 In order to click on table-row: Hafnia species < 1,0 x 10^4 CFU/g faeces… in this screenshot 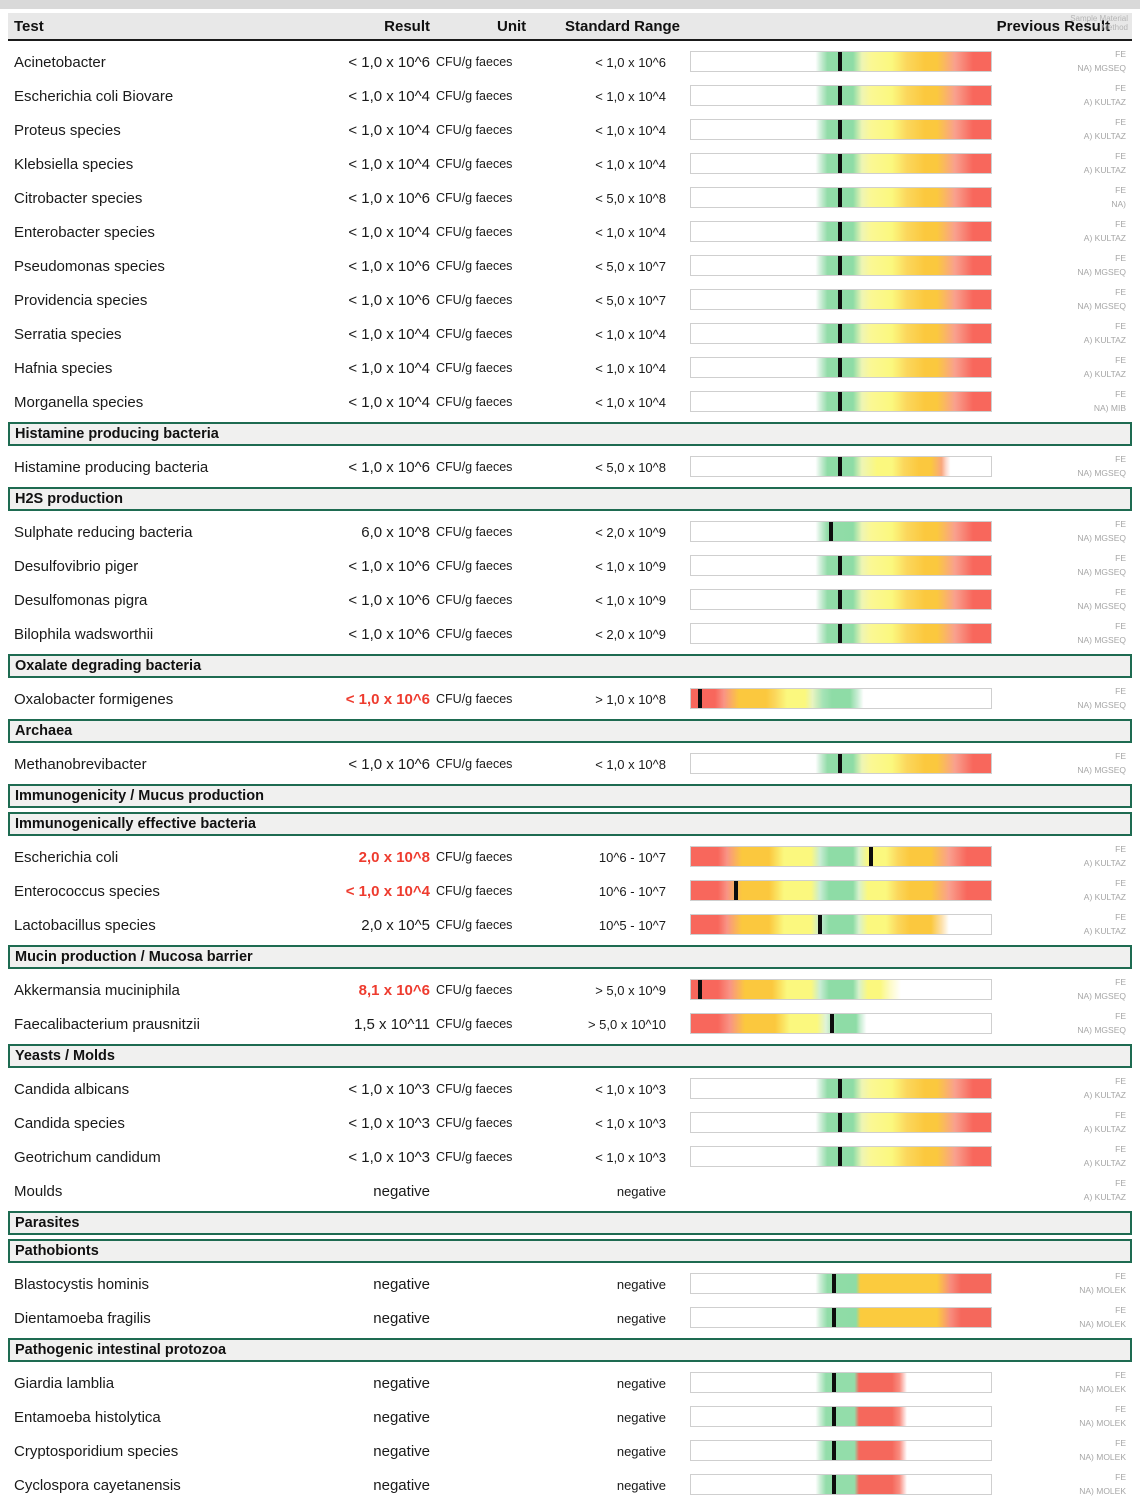, I will do `click(570, 368)`.